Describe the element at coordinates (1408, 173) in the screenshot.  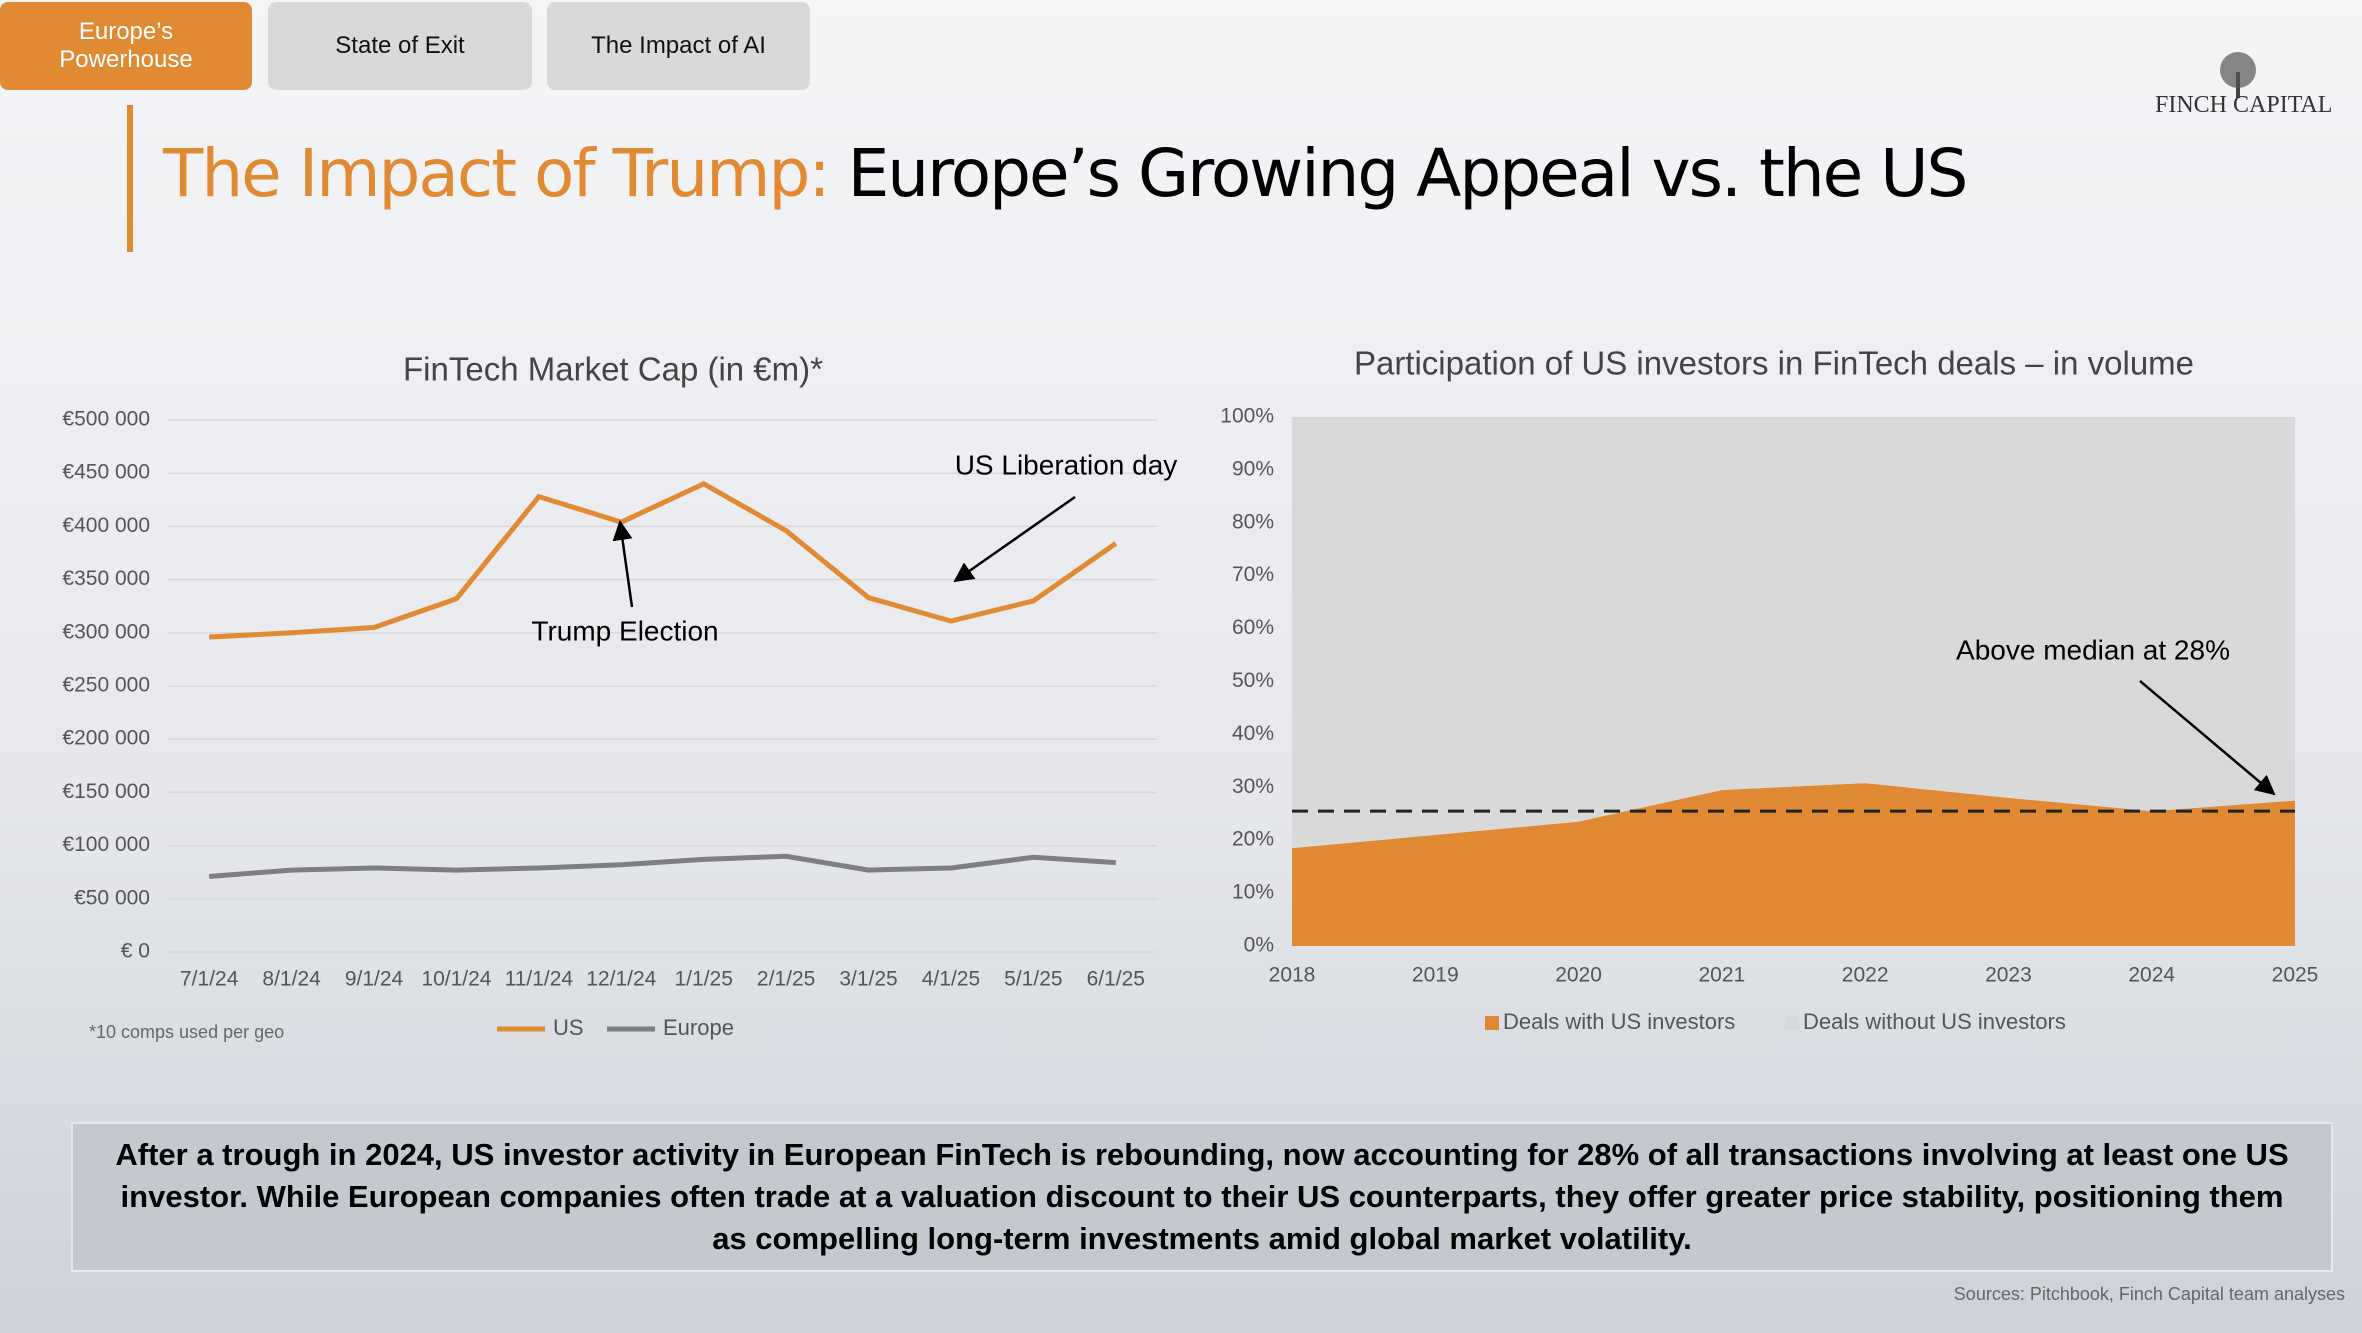
I see `title-main: Europe’s Growing Appeal vs. the US` at that location.